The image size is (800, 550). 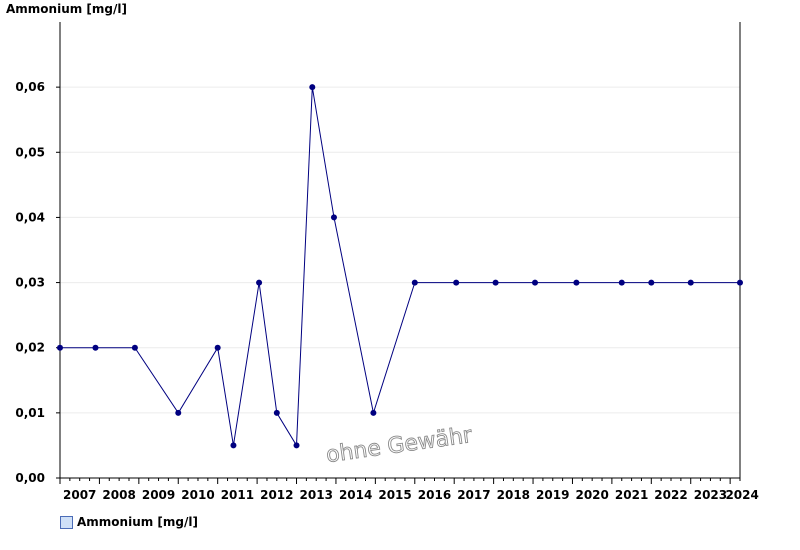 I want to click on y-tick-label: 0,05, so click(x=30, y=152).